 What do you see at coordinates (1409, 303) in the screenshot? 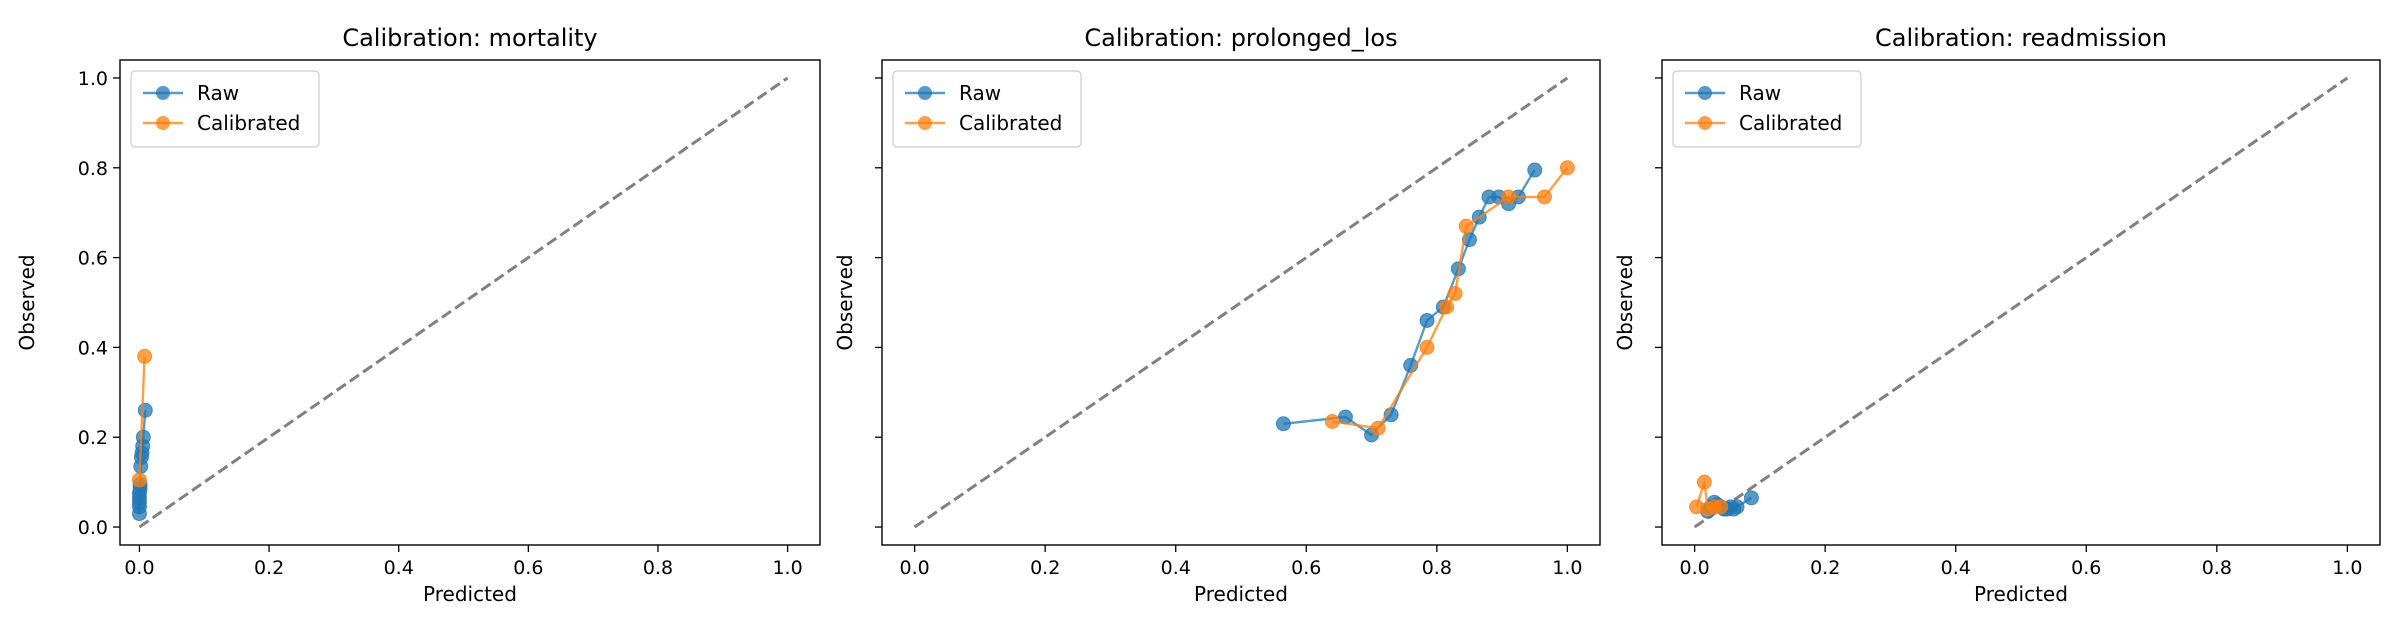
I see `series-line-raw` at bounding box center [1409, 303].